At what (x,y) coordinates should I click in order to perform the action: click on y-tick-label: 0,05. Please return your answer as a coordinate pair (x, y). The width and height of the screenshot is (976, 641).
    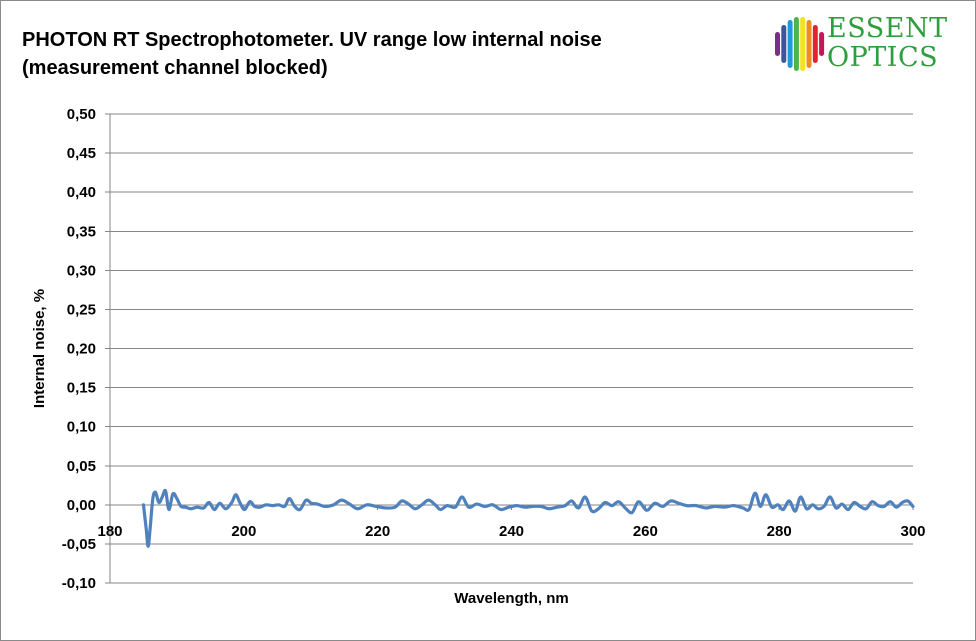
    Looking at the image, I should click on (81, 466).